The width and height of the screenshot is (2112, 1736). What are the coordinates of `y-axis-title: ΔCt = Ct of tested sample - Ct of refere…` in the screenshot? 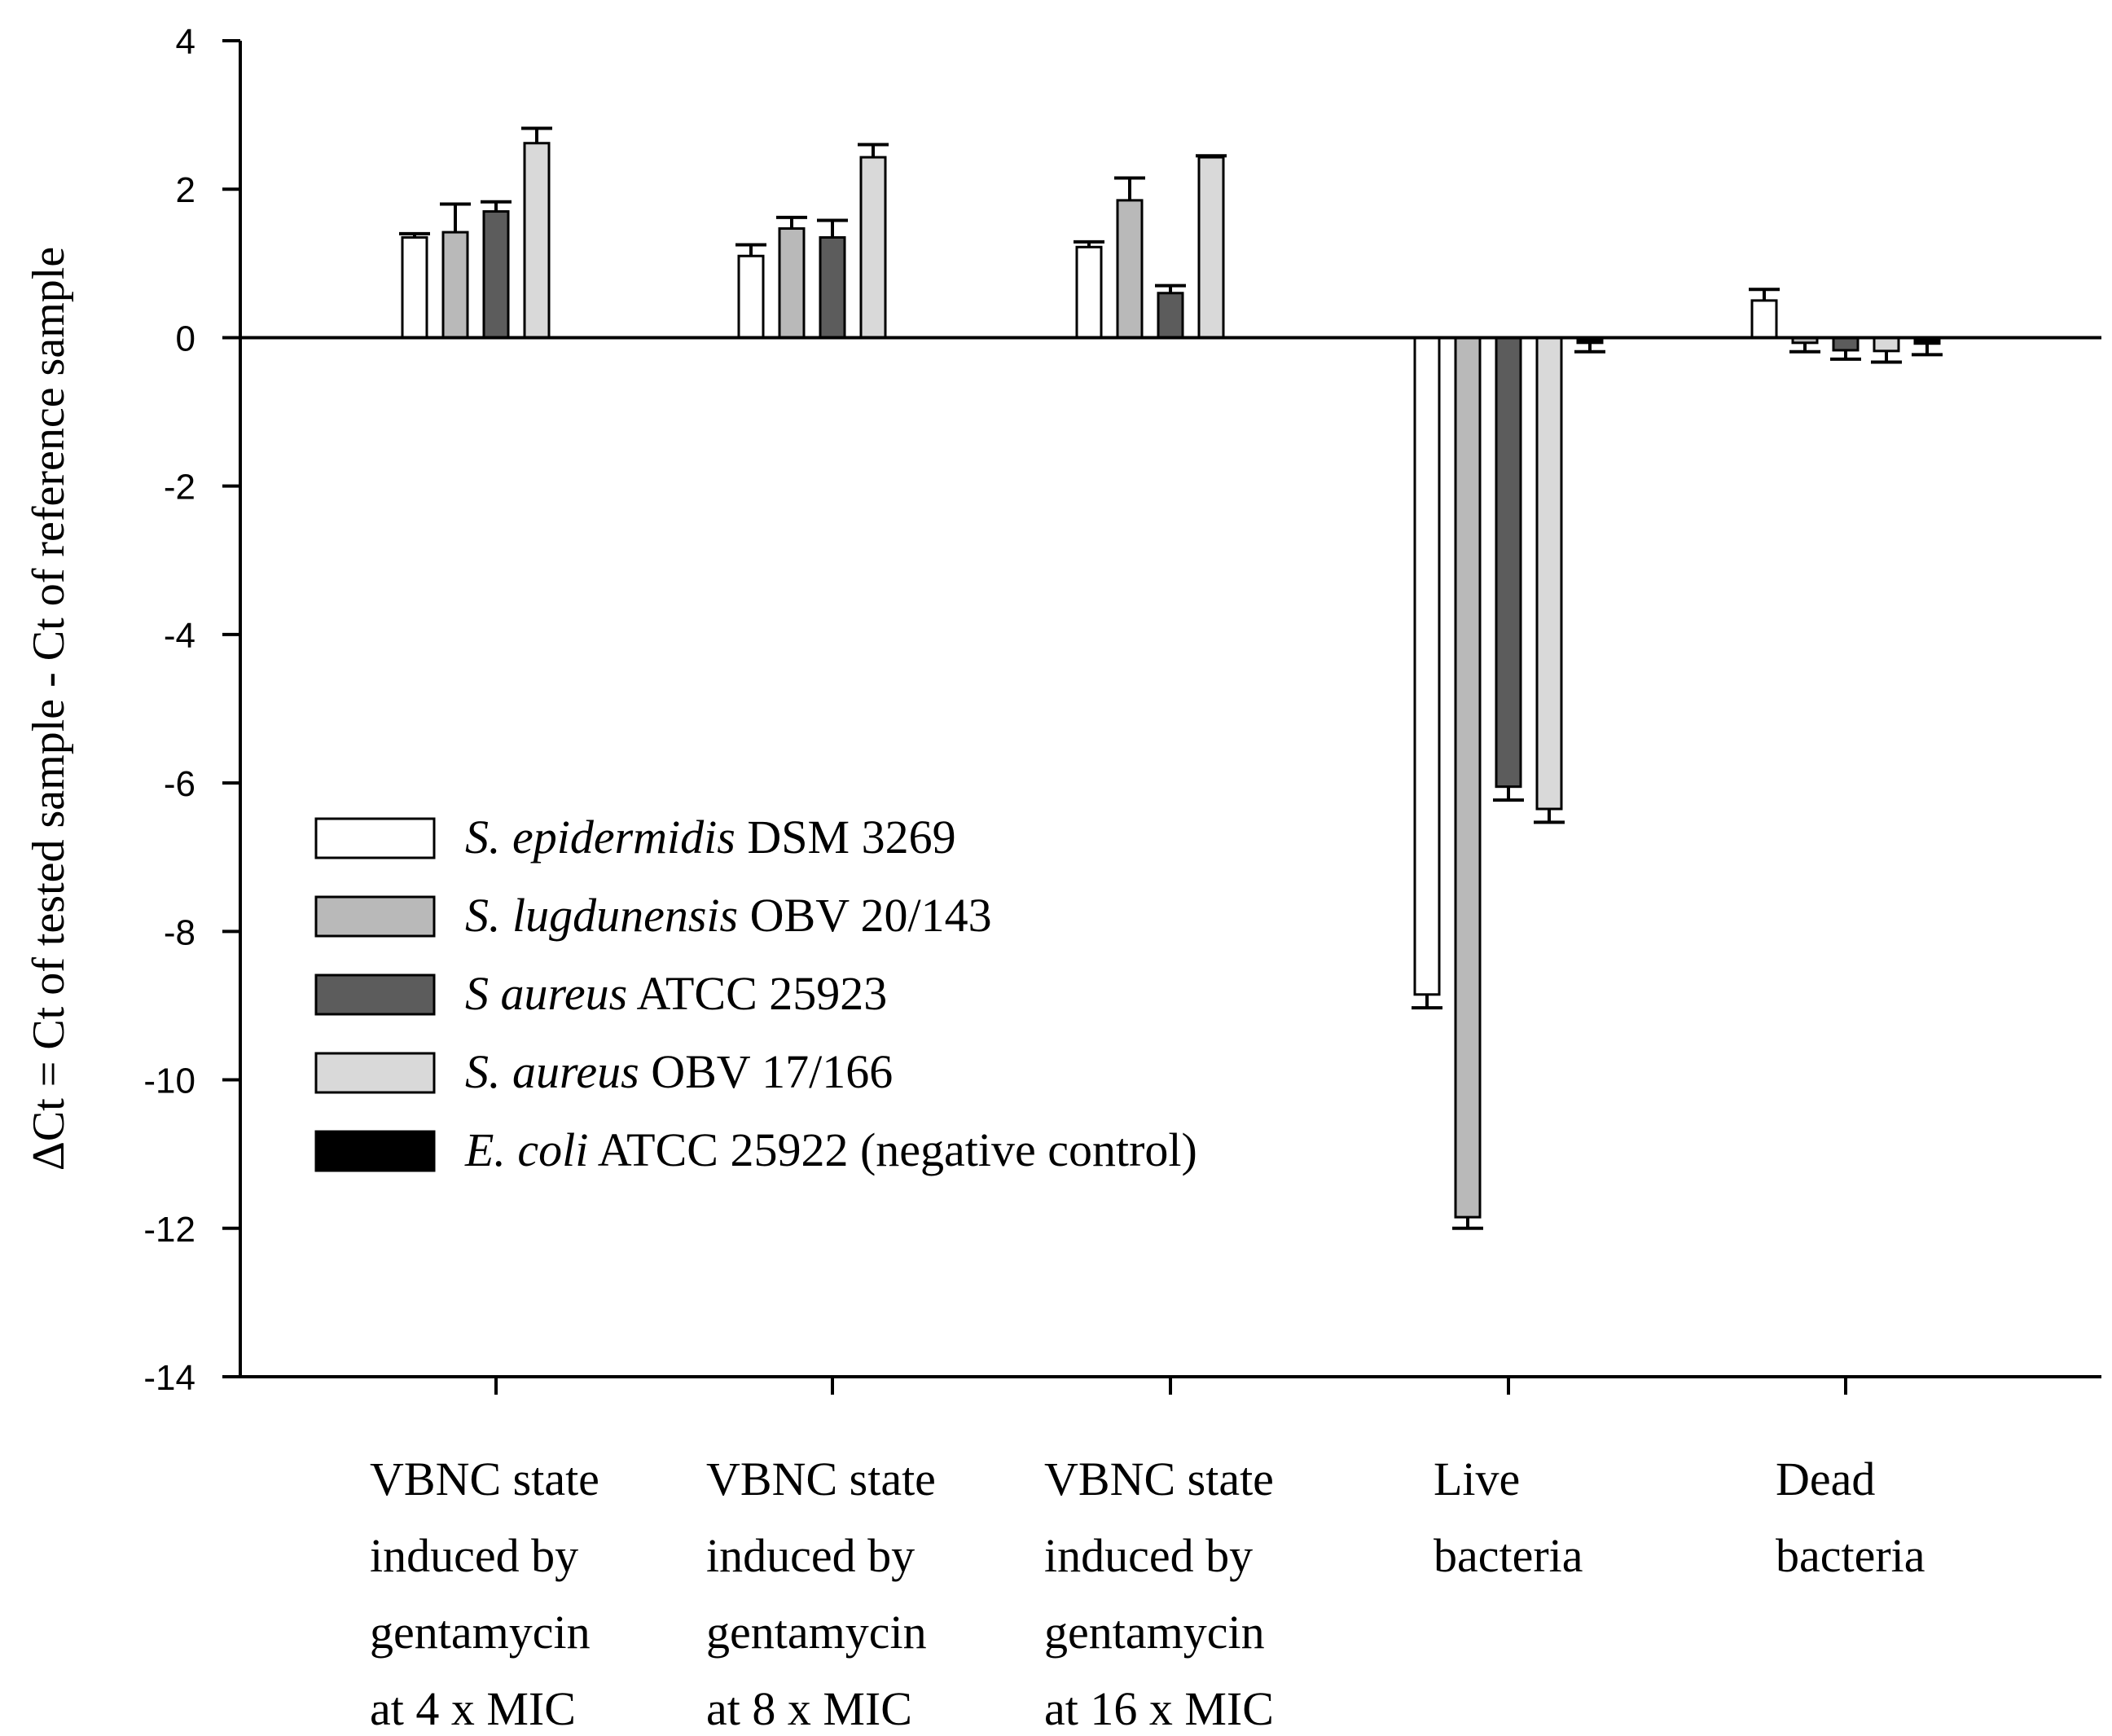 It's located at (49, 709).